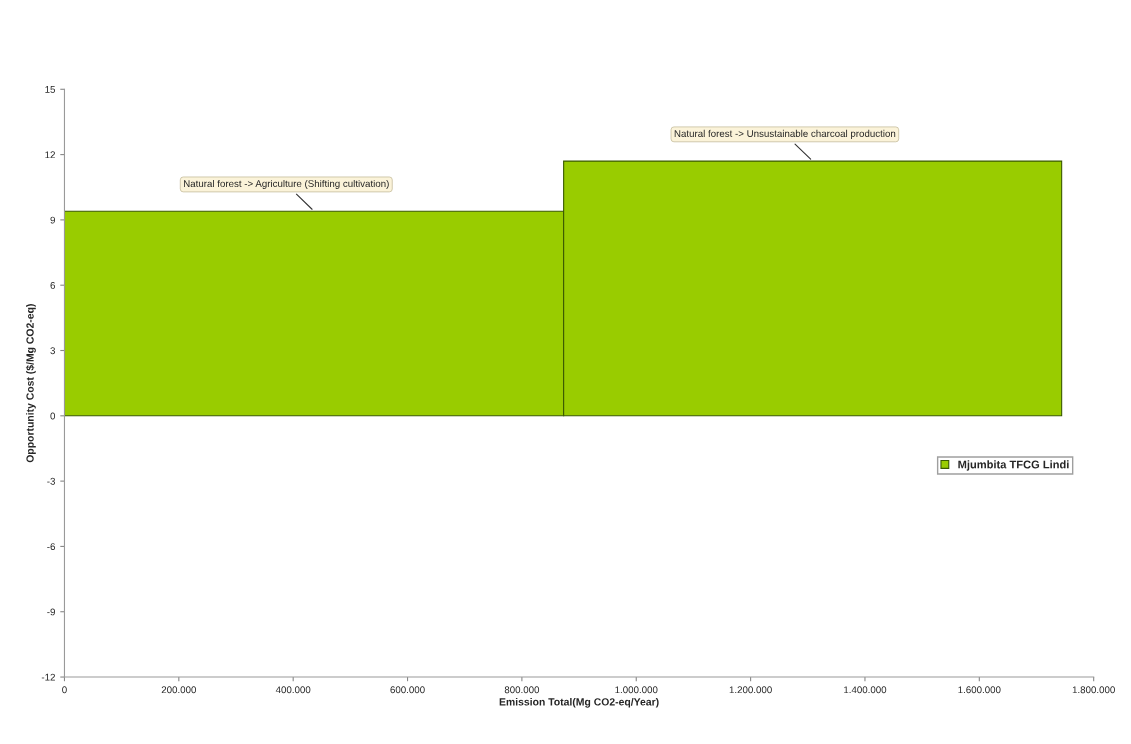  What do you see at coordinates (407, 690) in the screenshot?
I see `x-tick-label: 600.000` at bounding box center [407, 690].